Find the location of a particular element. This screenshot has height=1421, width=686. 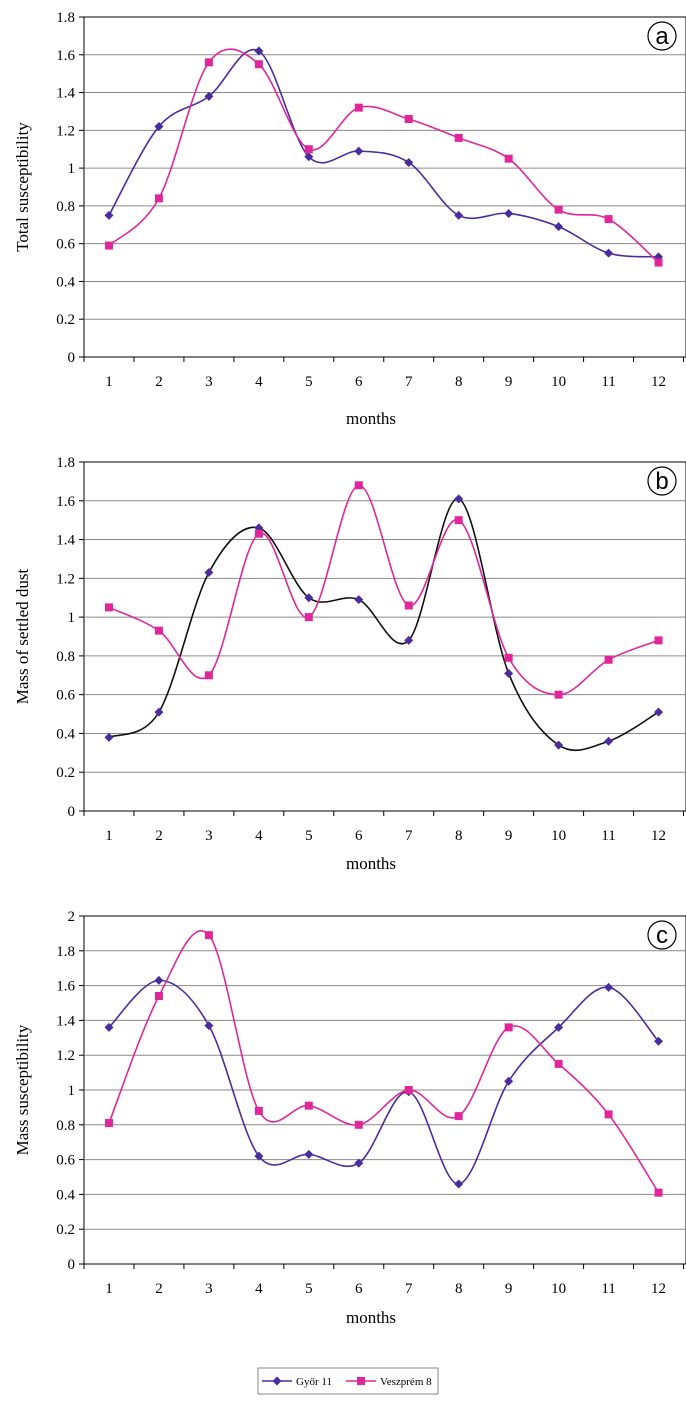

legend-marker-gyor is located at coordinates (277, 1381).